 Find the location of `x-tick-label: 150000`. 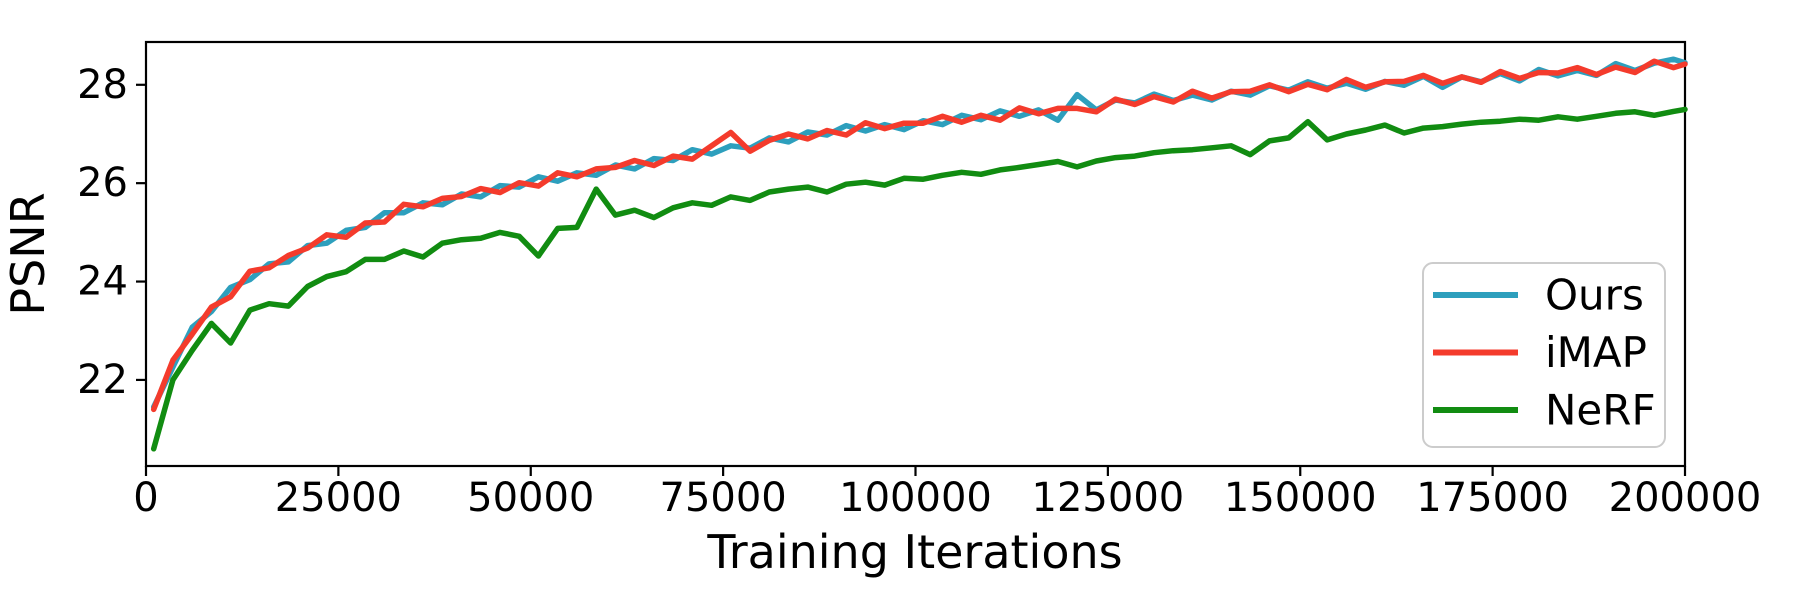

x-tick-label: 150000 is located at coordinates (1300, 498).